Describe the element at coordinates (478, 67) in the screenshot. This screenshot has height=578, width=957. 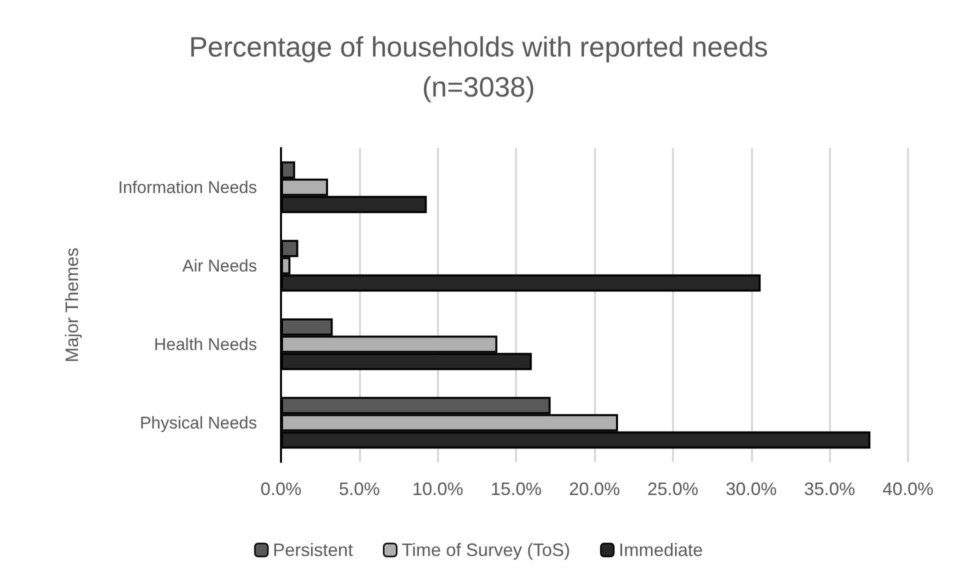
I see `chart-title: Percentage of households with reported needs (n=3038)` at that location.